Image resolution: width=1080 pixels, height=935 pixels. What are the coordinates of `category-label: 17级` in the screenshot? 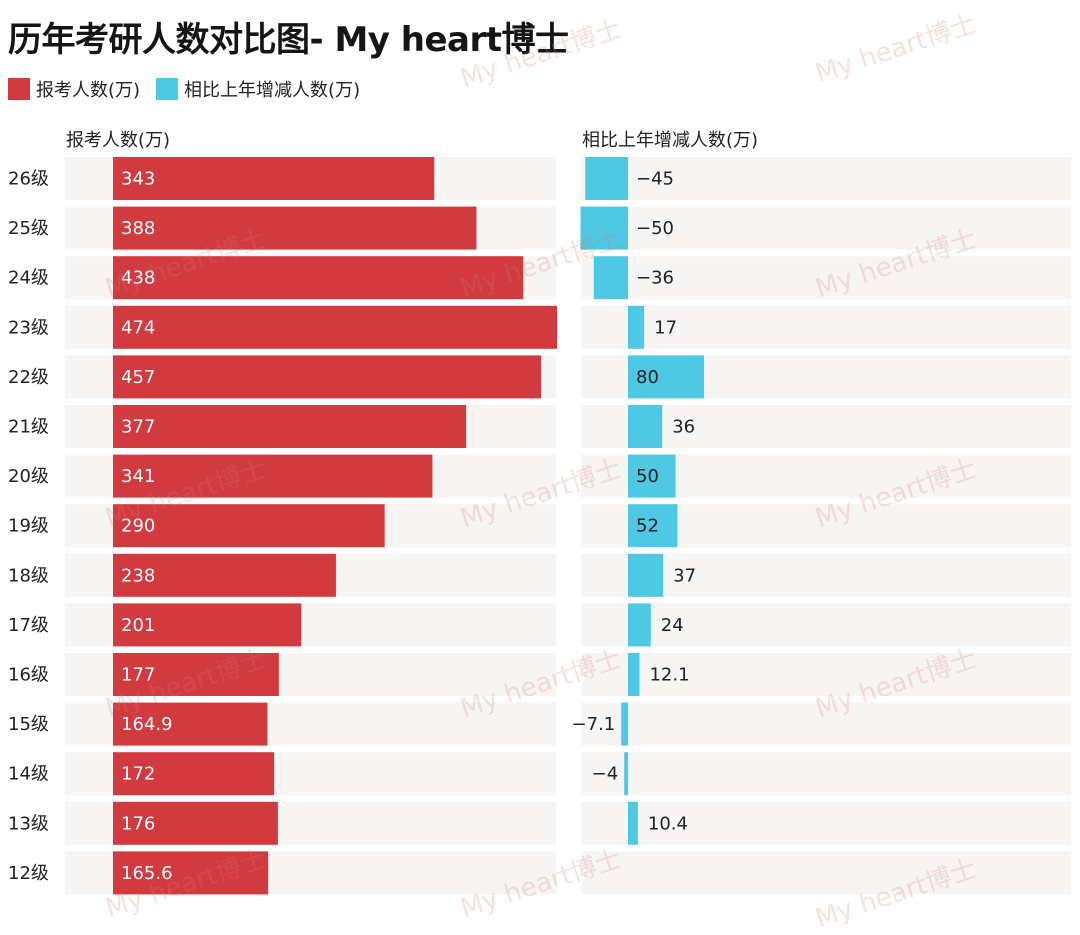 It's located at (28, 625).